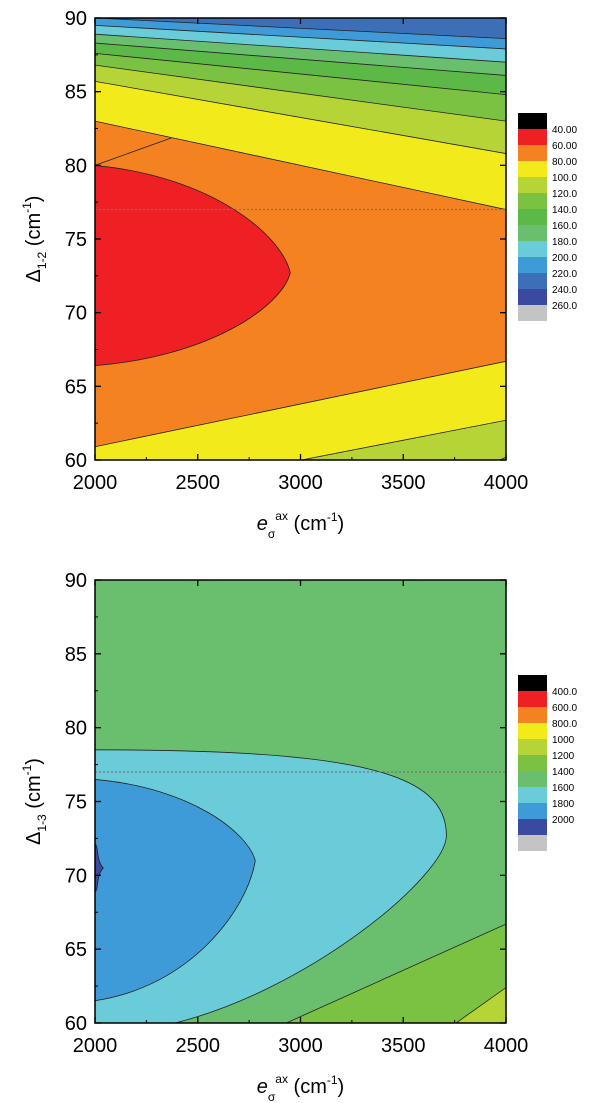 This screenshot has height=1103, width=609. What do you see at coordinates (564, 178) in the screenshot?
I see `legend-label: 100.0` at bounding box center [564, 178].